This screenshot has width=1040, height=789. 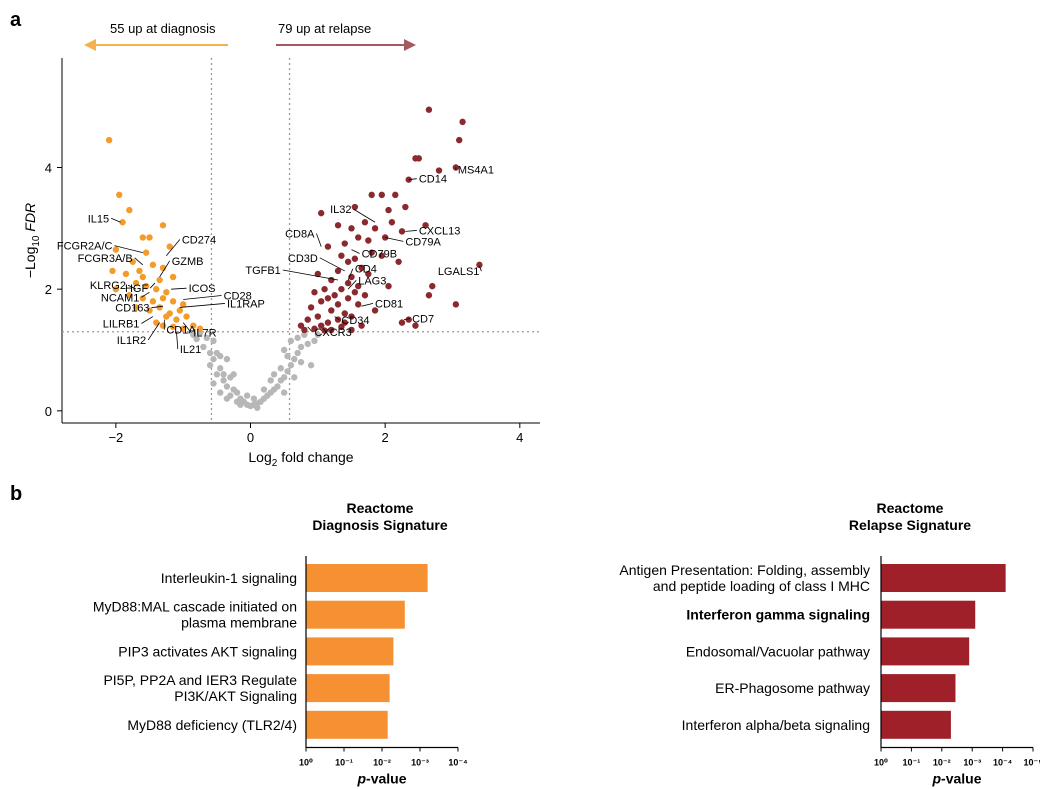 I want to click on panel-label-a: a, so click(x=16, y=20).